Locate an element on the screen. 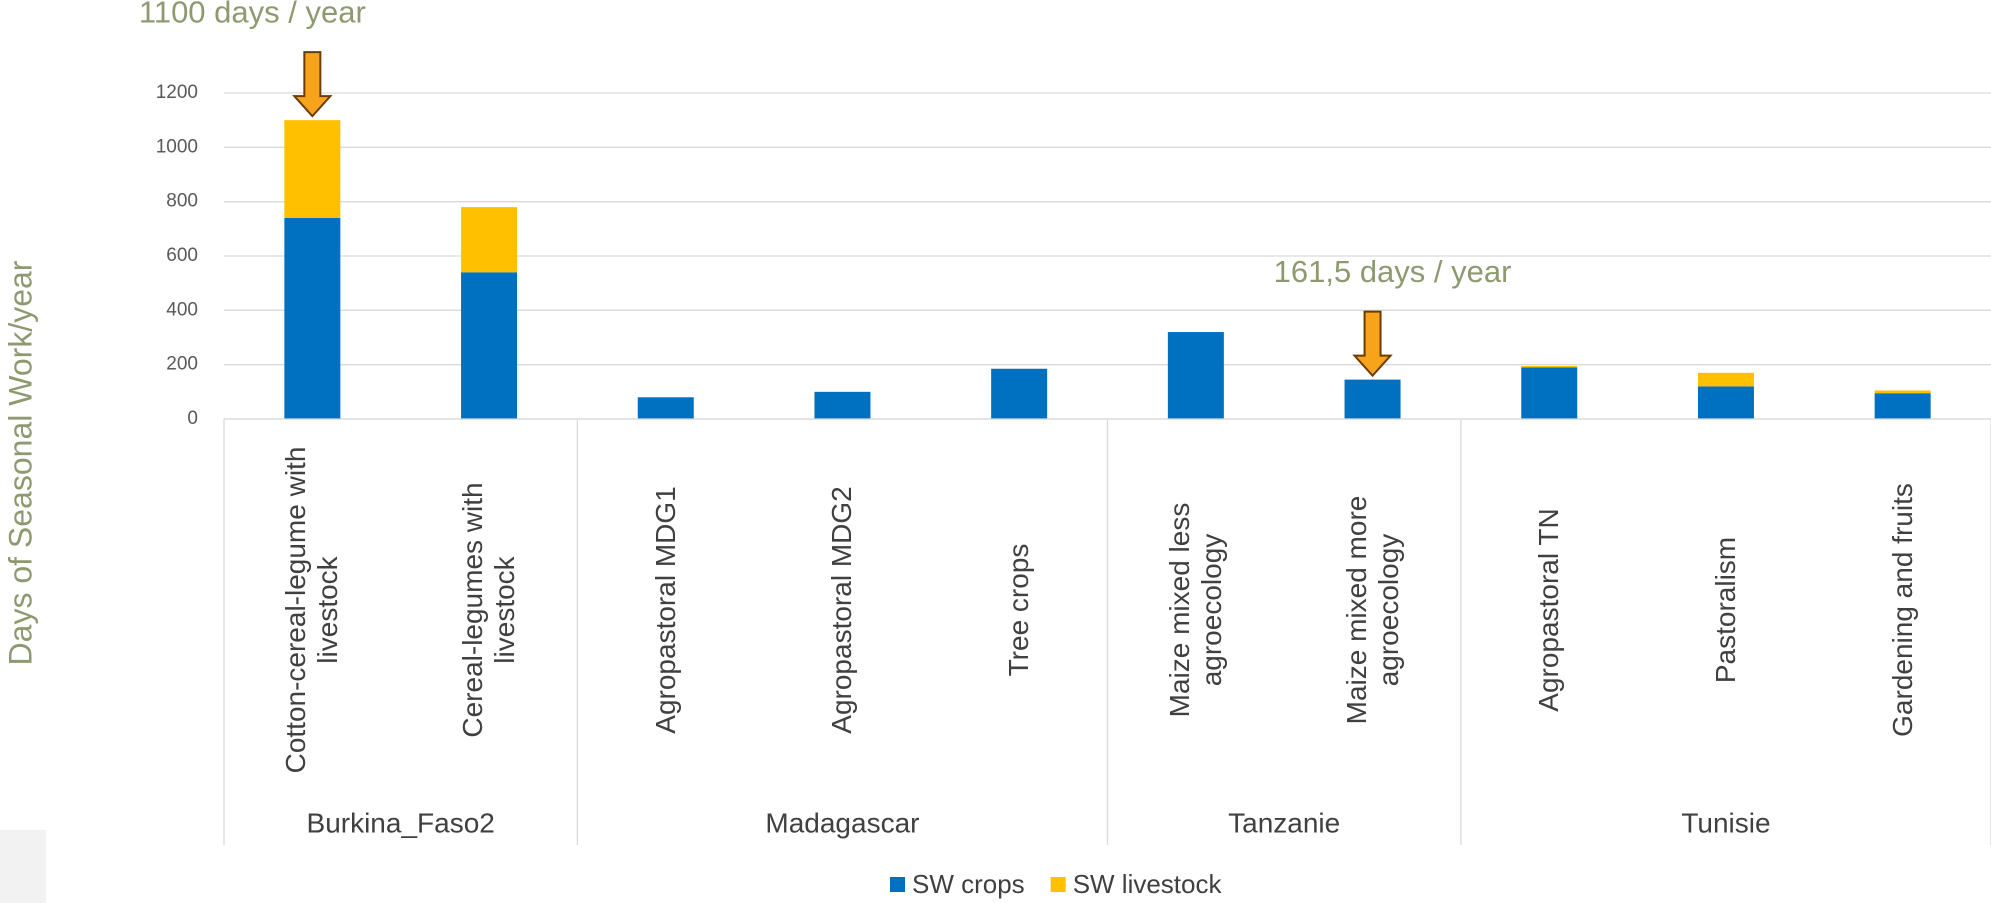 Image resolution: width=1991 pixels, height=903 pixels. y-tick-label: 600 is located at coordinates (182, 255).